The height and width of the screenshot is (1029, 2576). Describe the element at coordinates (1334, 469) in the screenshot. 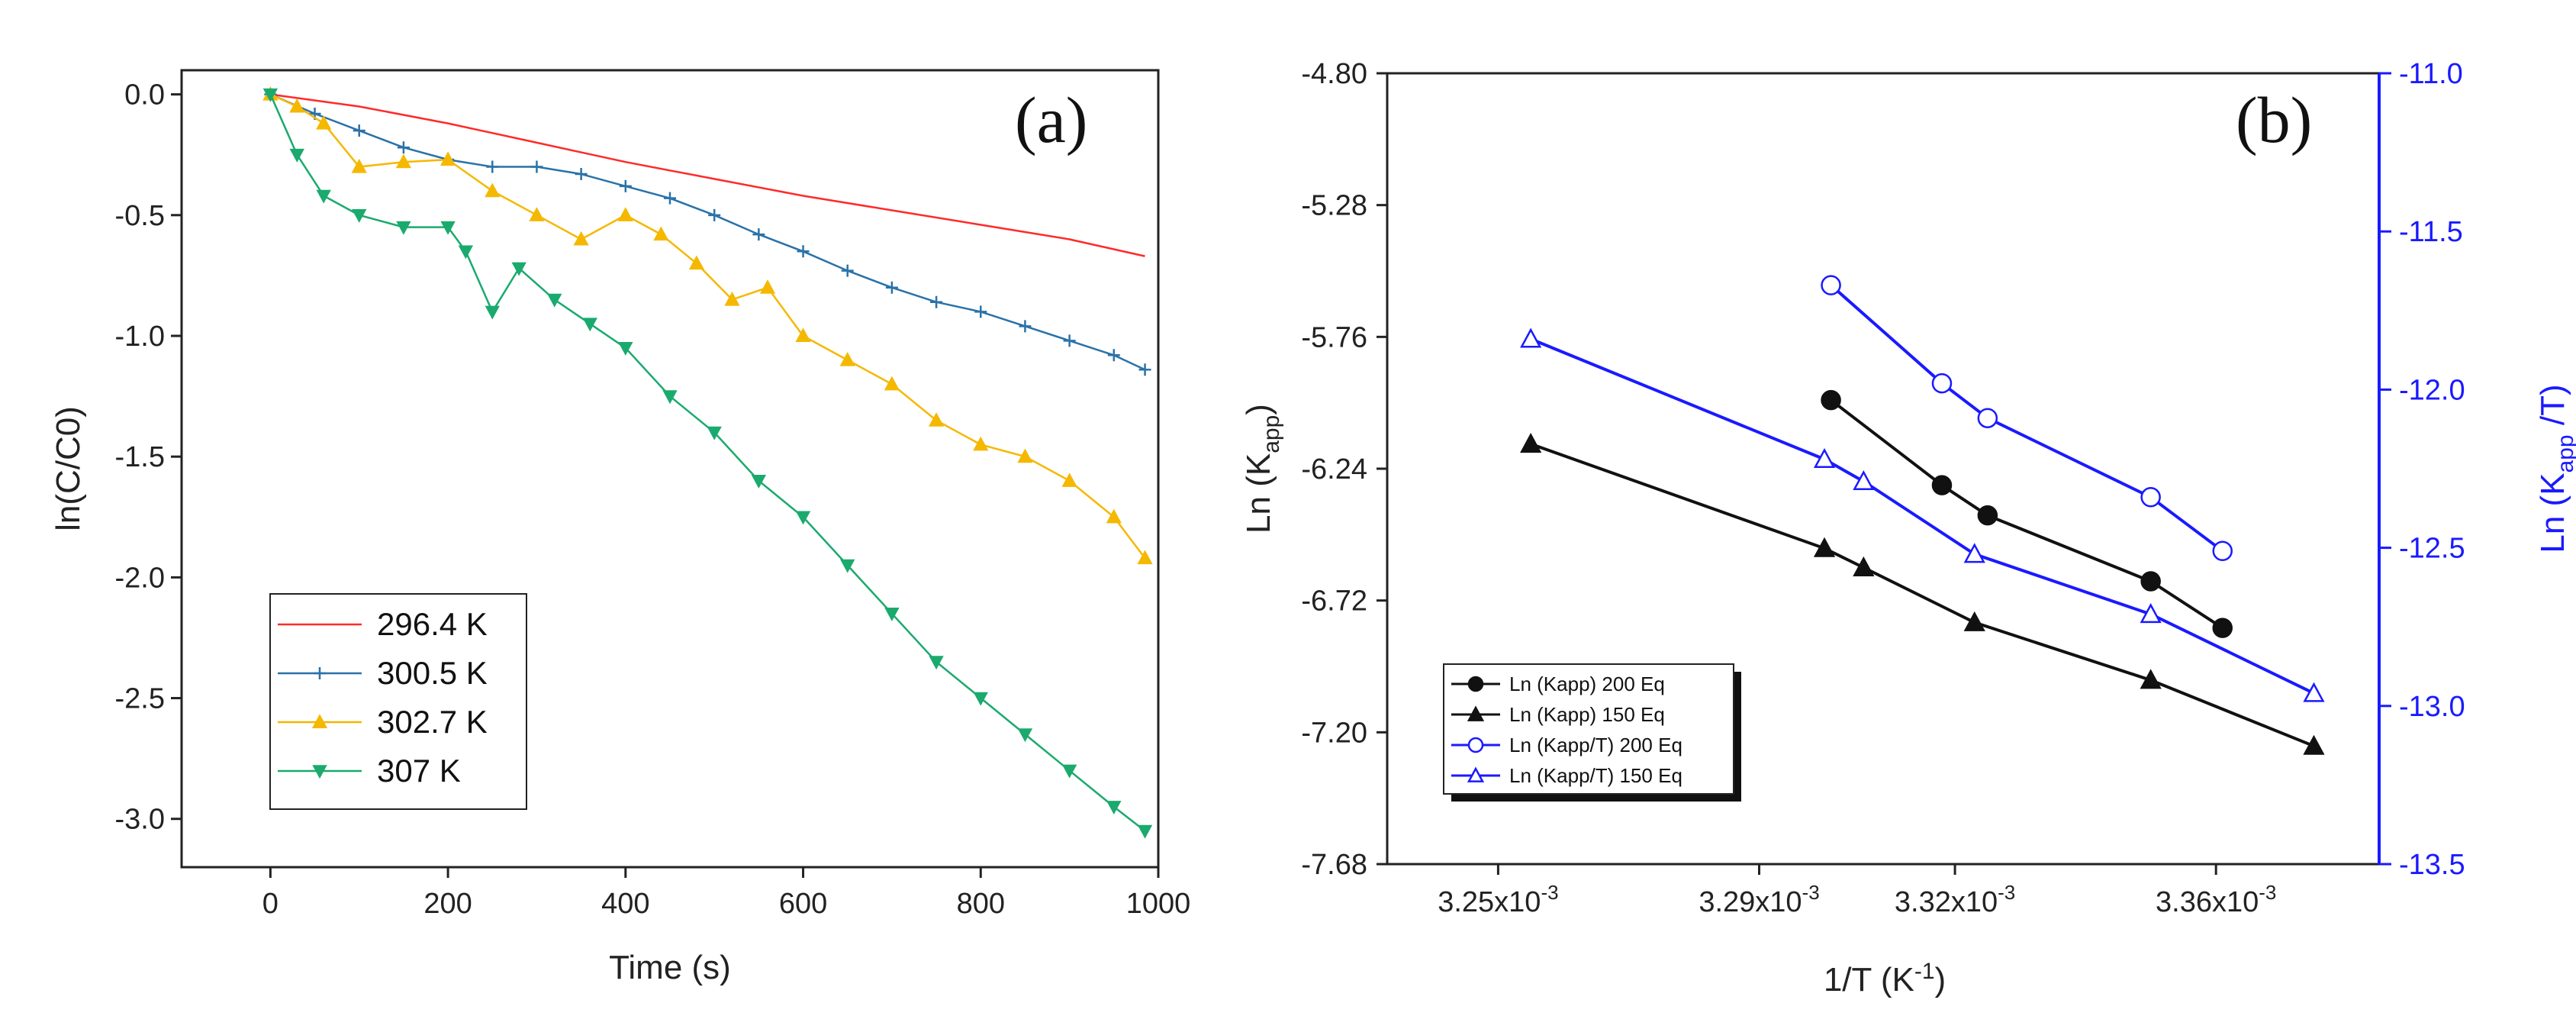

I see `y-left-tick-label: -6.24` at that location.